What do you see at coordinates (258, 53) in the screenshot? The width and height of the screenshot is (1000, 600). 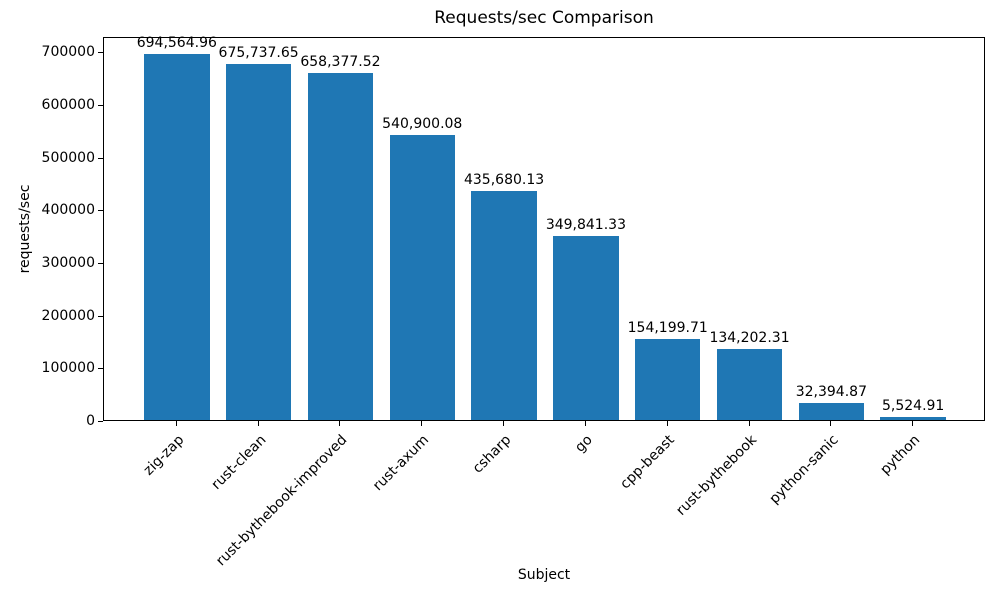 I see `bar-value-label: 675,737.65` at bounding box center [258, 53].